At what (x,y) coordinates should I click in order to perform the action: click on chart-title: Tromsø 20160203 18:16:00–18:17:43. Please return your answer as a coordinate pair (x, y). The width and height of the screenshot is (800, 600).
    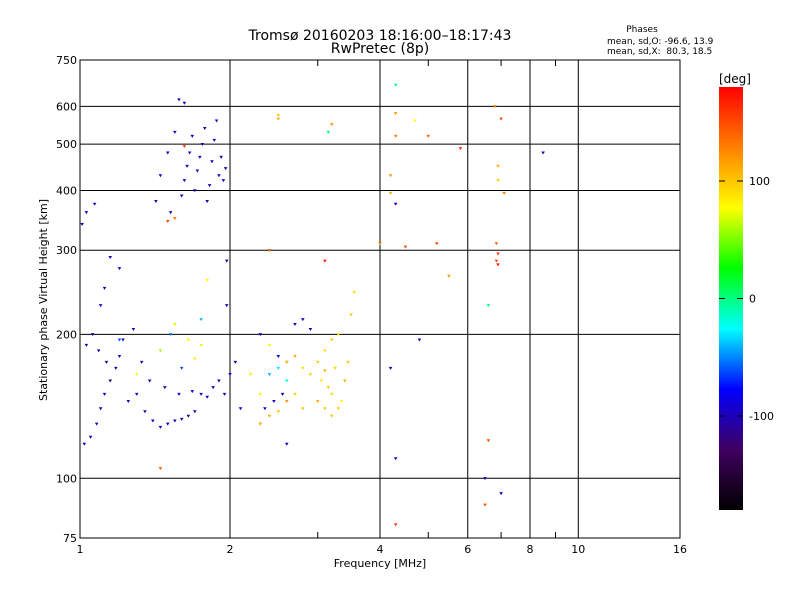
    Looking at the image, I should click on (380, 36).